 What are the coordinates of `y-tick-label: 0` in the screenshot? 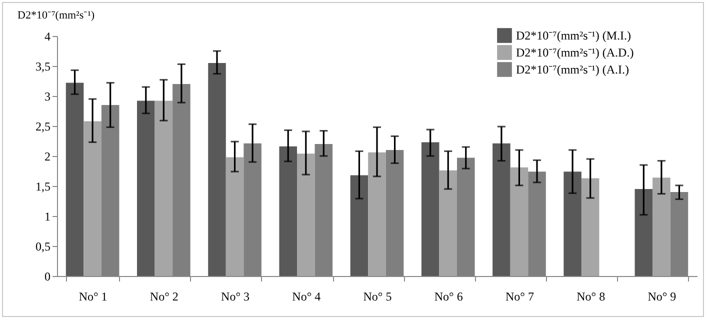 It's located at (47, 277).